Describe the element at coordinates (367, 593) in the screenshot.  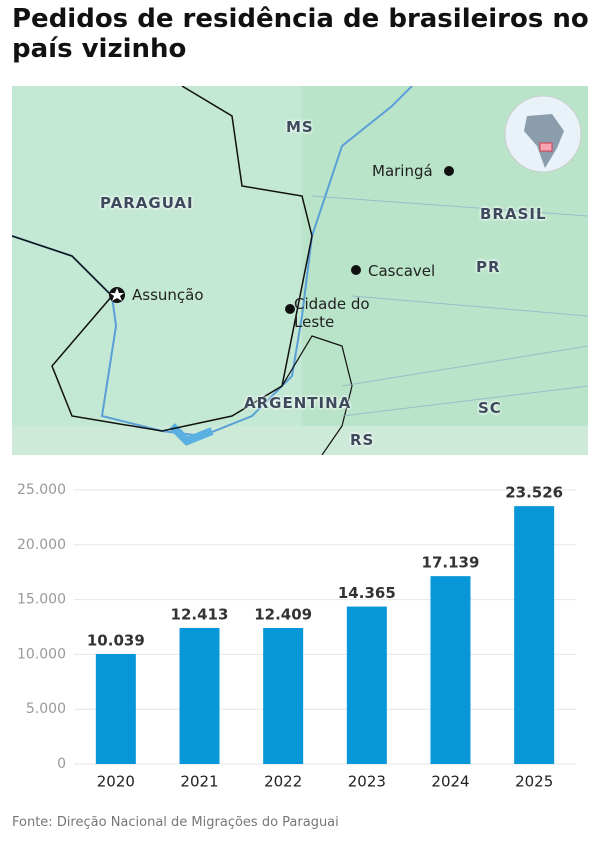
I see `value-label: 14.365` at that location.